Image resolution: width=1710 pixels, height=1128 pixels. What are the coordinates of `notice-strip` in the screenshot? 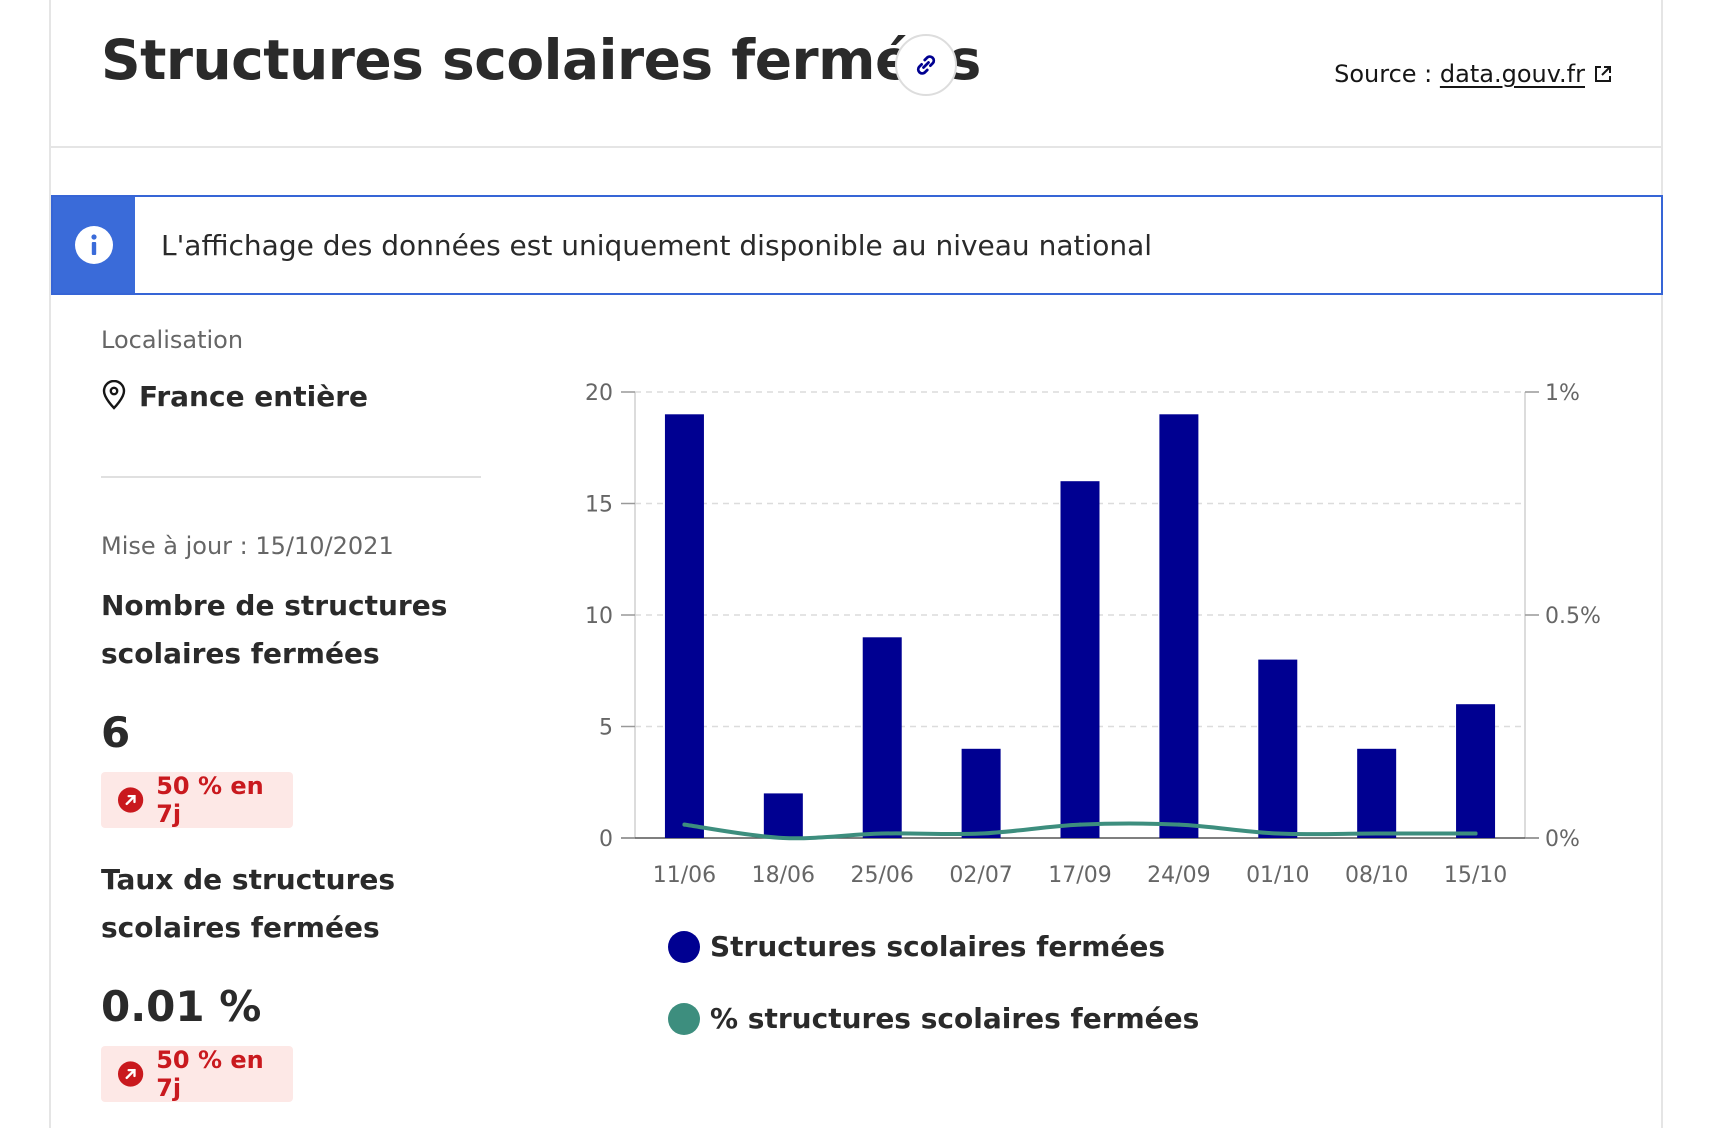 It's located at (94, 245).